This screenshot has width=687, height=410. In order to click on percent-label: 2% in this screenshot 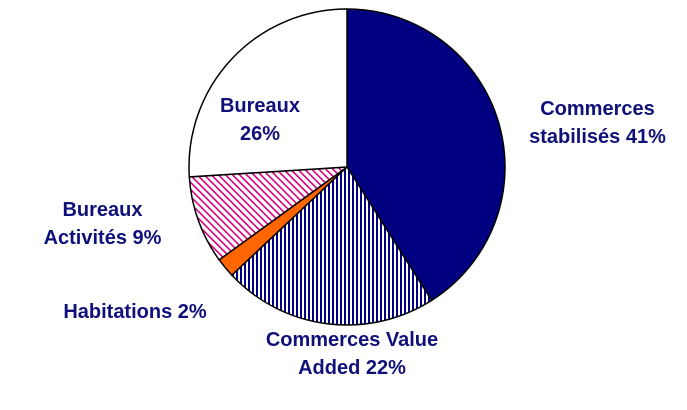, I will do `click(192, 312)`.